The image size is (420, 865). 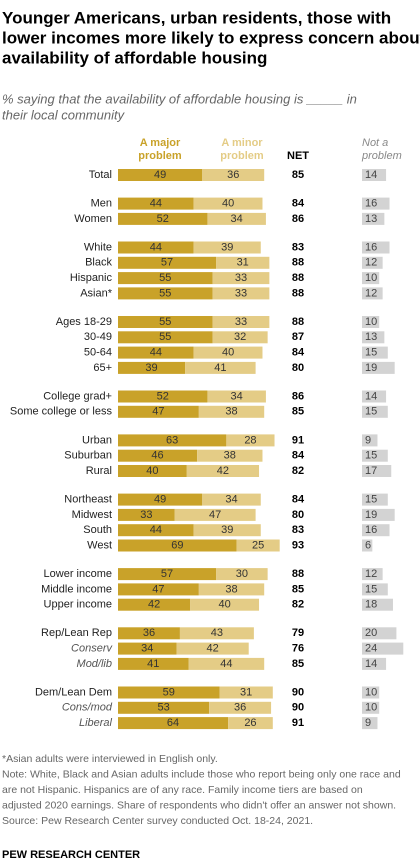 What do you see at coordinates (368, 440) in the screenshot?
I see `not-value: 9` at bounding box center [368, 440].